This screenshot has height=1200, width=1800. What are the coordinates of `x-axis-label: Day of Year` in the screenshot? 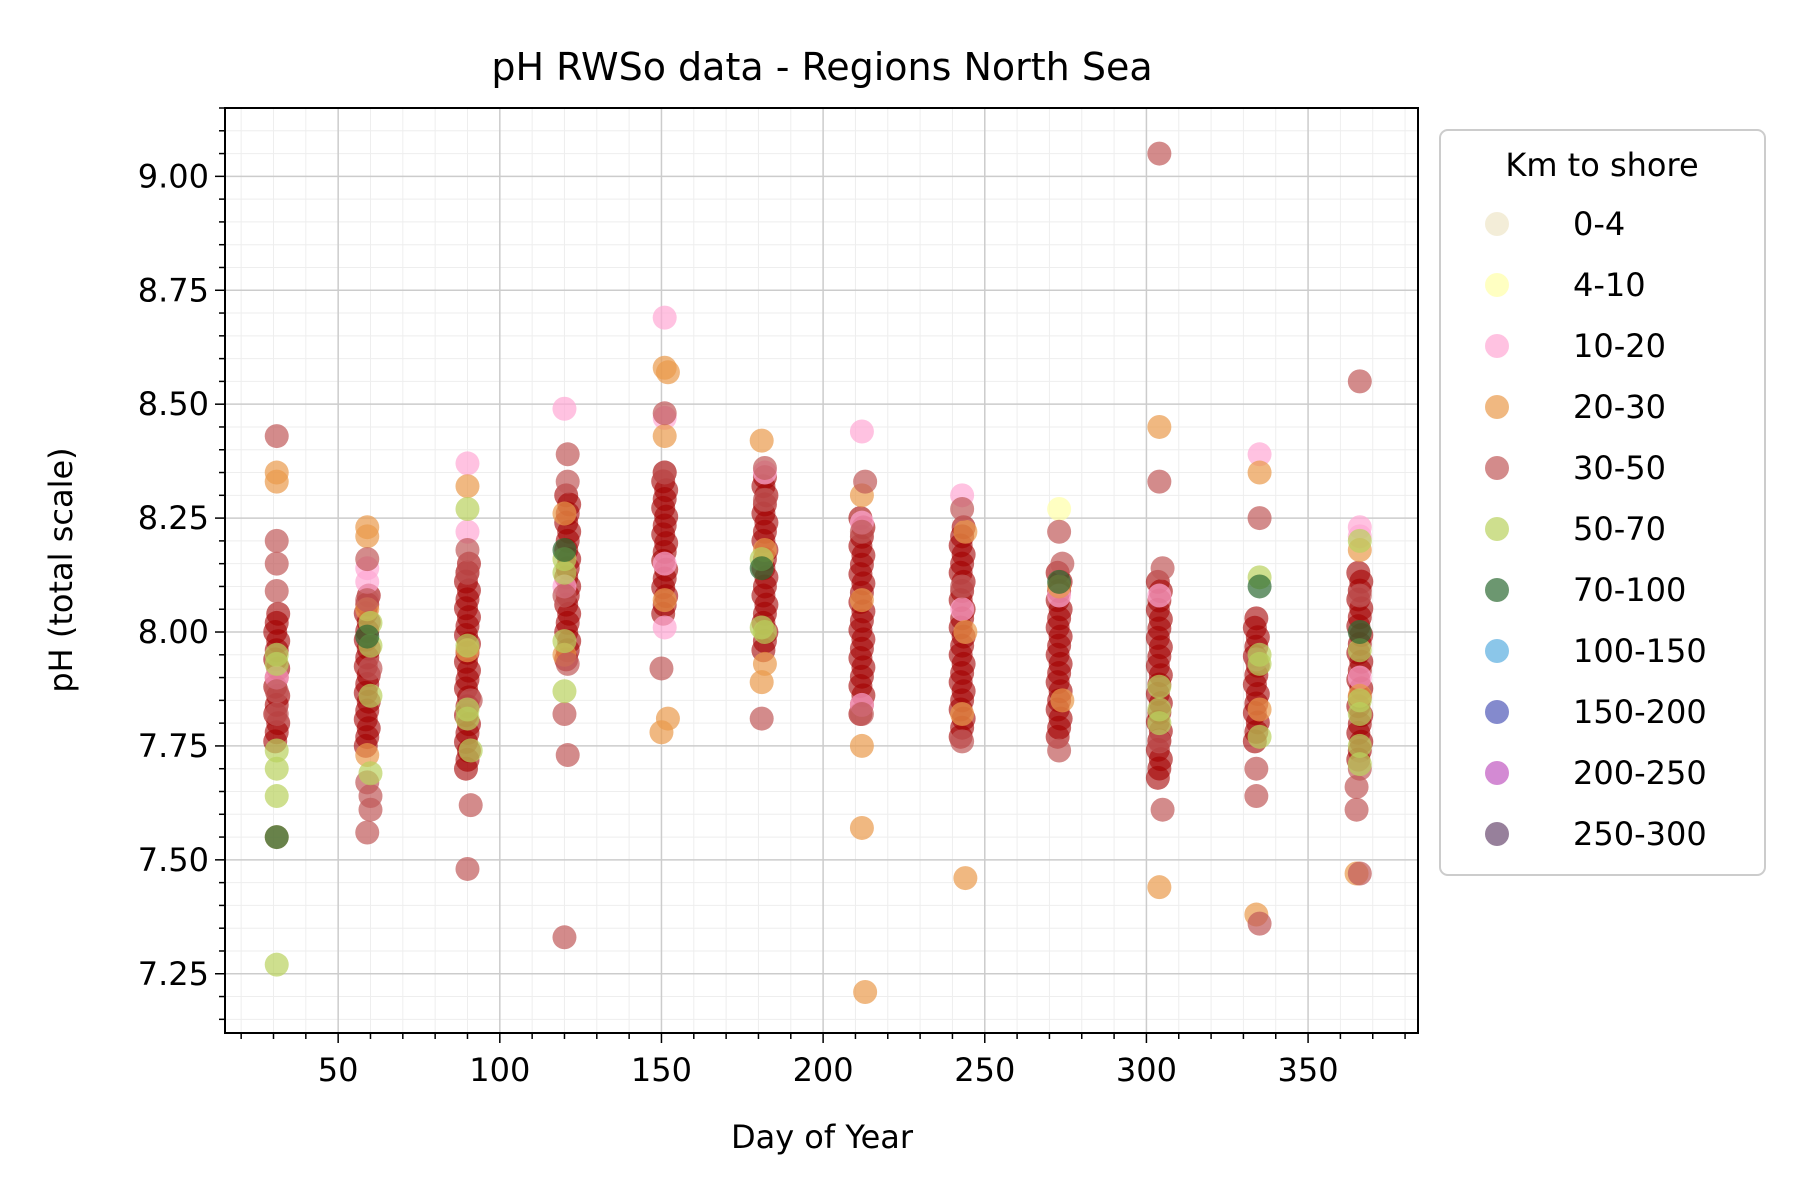 It's located at (822, 1137).